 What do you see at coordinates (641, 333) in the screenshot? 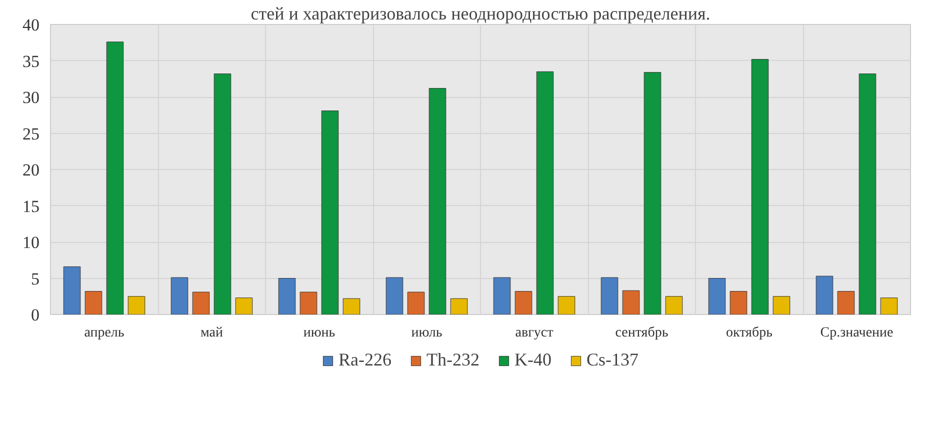
I see `x-tick-label: сентябрь` at bounding box center [641, 333].